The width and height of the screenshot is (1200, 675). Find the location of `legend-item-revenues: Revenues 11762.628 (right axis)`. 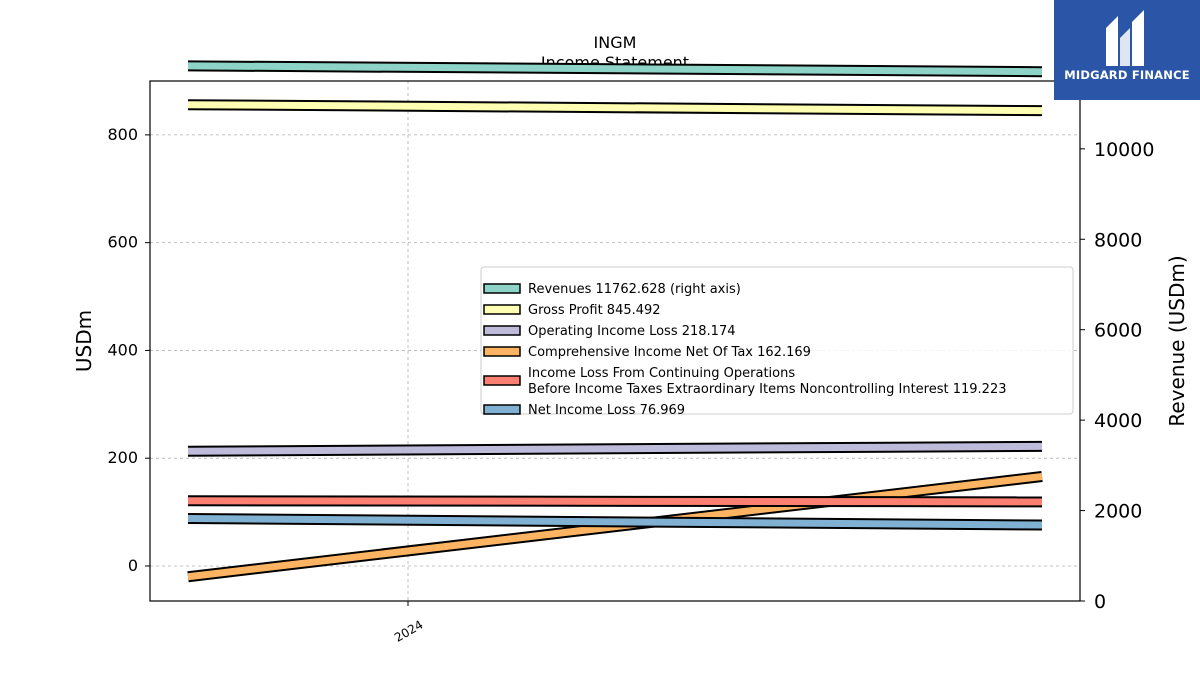

legend-item-revenues: Revenues 11762.628 (right axis) is located at coordinates (612, 289).